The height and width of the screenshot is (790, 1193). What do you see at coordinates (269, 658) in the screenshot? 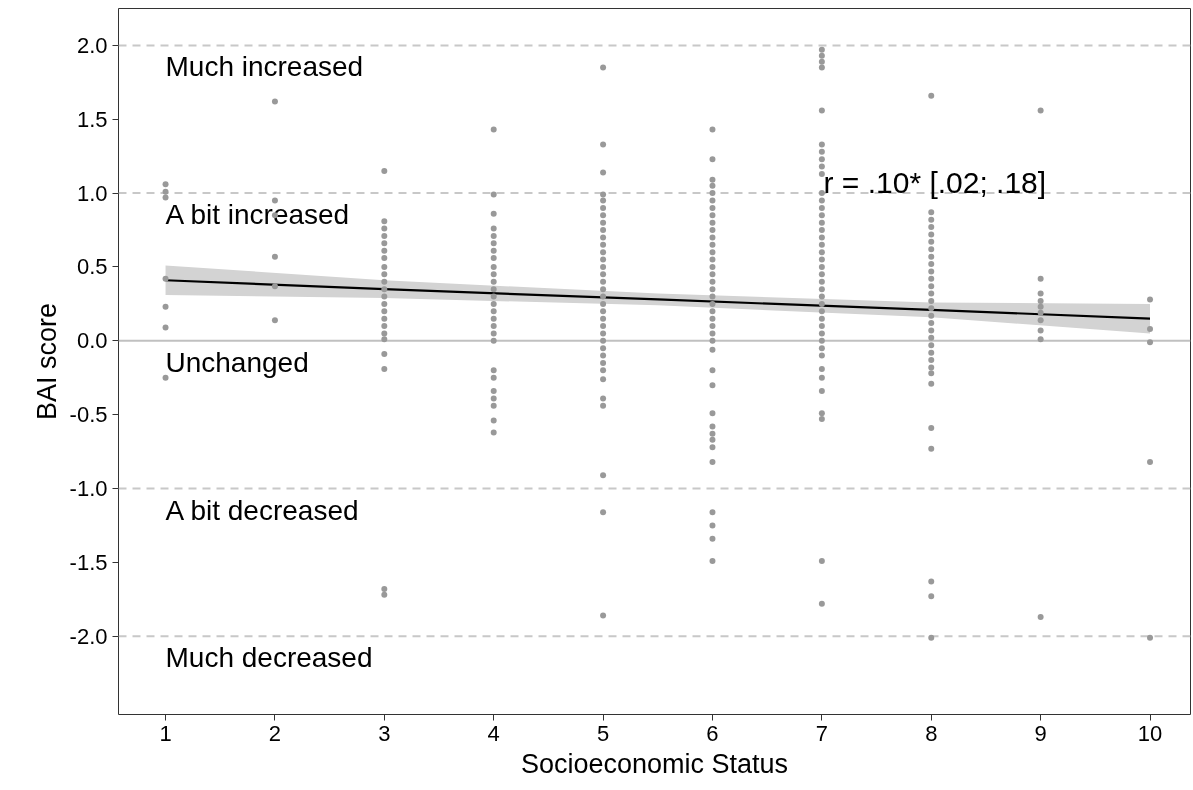
I see `ref-line-label: Much decreased` at bounding box center [269, 658].